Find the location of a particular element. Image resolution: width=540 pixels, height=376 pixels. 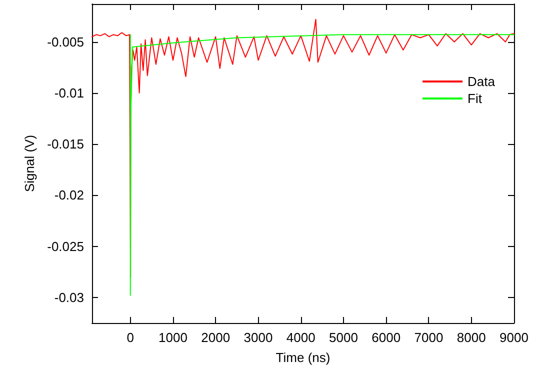

y-tick-label: -0.015 is located at coordinates (65, 144).